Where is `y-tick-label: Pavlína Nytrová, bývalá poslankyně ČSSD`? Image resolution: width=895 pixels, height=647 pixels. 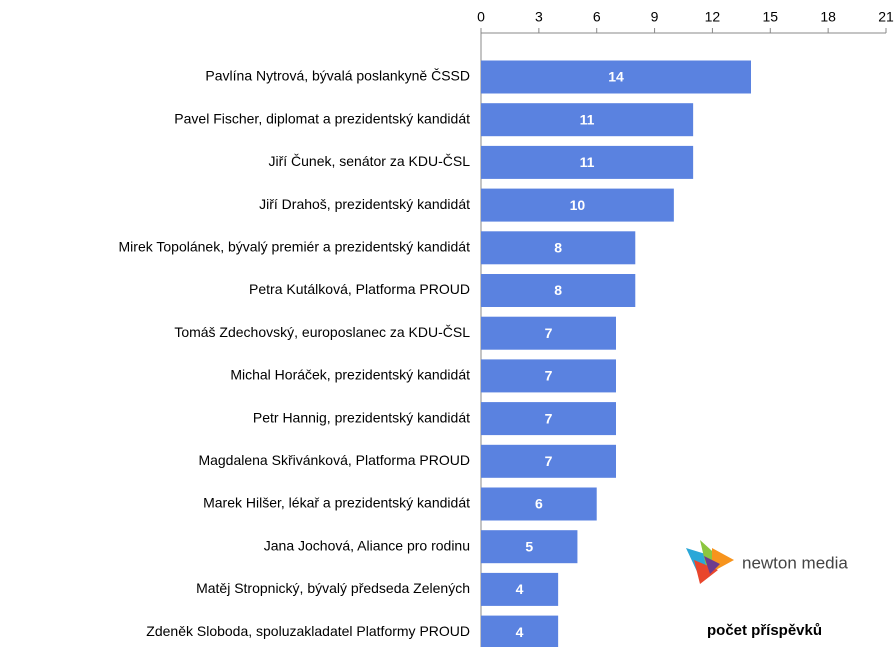
y-tick-label: Pavlína Nytrová, bývalá poslankyně ČSSD is located at coordinates (337, 76).